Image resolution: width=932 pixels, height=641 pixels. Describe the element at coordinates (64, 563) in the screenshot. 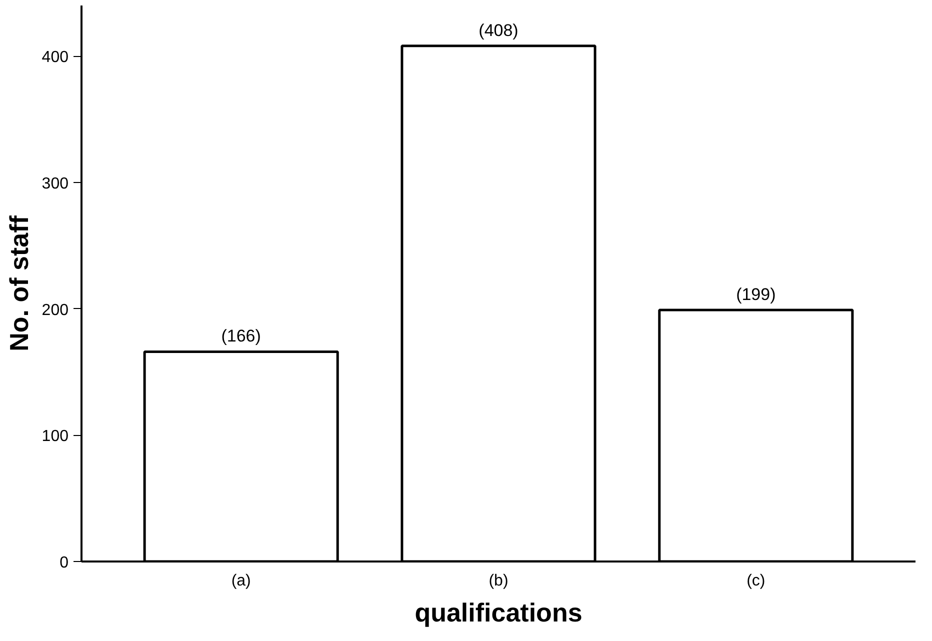

I see `y-tick-label: 0` at that location.